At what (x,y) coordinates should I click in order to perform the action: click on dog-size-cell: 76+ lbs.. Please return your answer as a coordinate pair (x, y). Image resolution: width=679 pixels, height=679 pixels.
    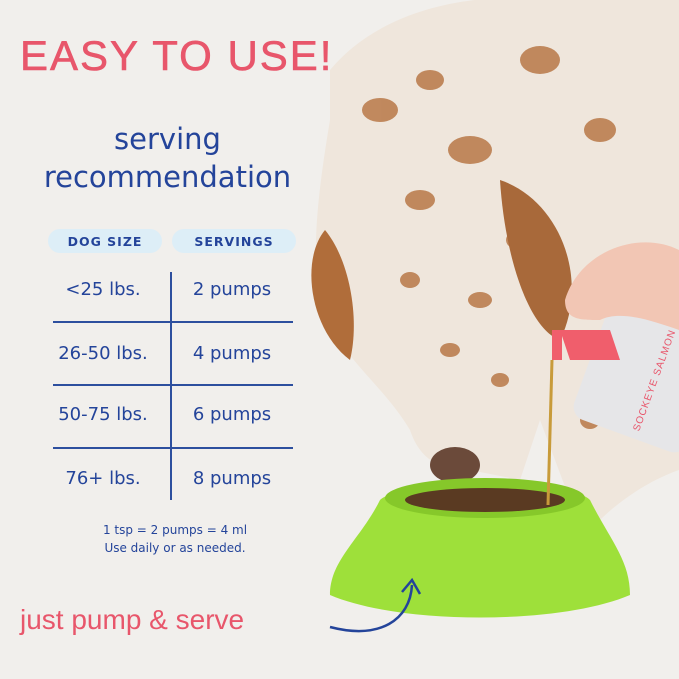
    Looking at the image, I should click on (103, 478).